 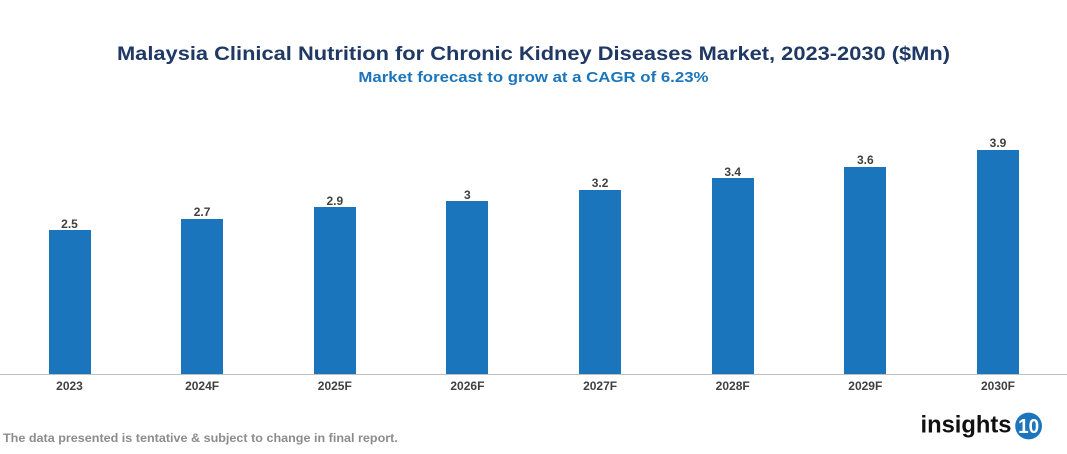 I want to click on svg-text: insights, so click(x=966, y=425).